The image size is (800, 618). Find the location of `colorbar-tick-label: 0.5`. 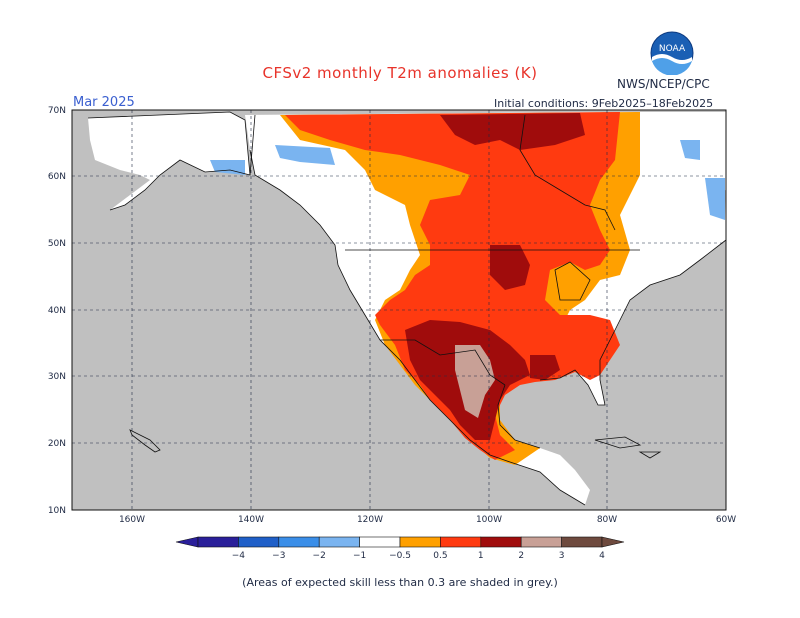

colorbar-tick-label: 0.5 is located at coordinates (440, 556).